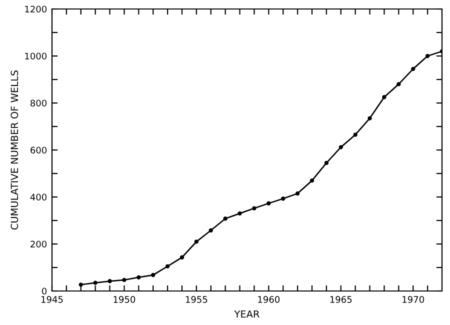 This screenshot has width=450, height=325. I want to click on x-tick-label: 1945, so click(52, 299).